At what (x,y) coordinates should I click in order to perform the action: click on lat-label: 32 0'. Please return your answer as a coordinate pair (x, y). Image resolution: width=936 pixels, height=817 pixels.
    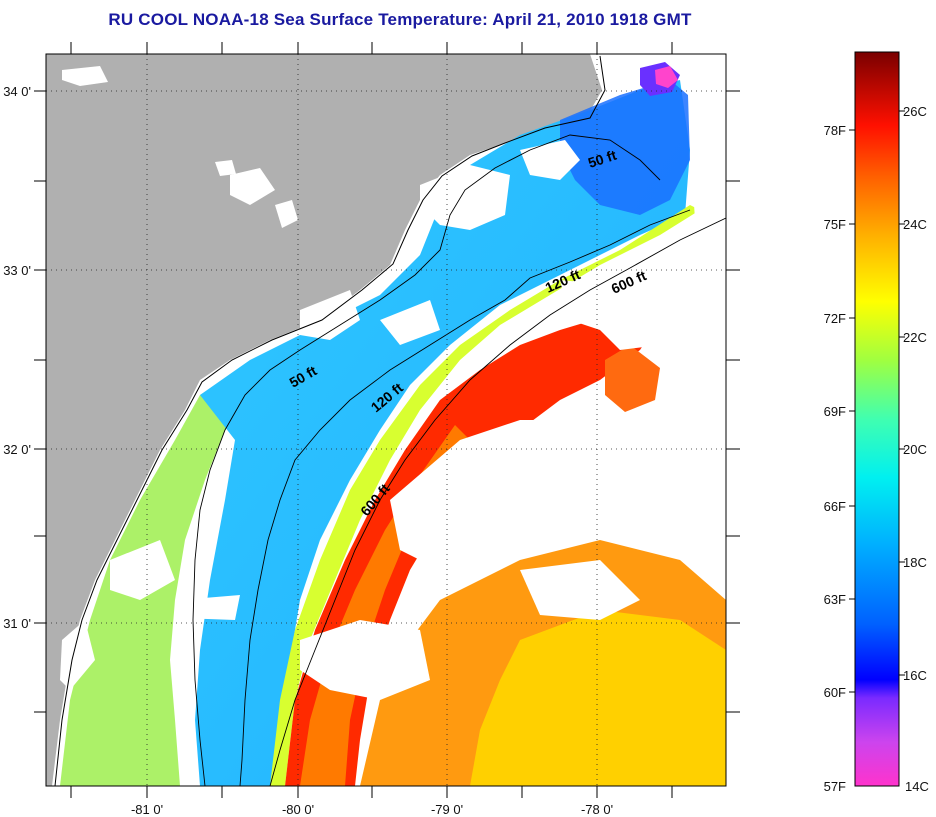
    Looking at the image, I should click on (17, 449).